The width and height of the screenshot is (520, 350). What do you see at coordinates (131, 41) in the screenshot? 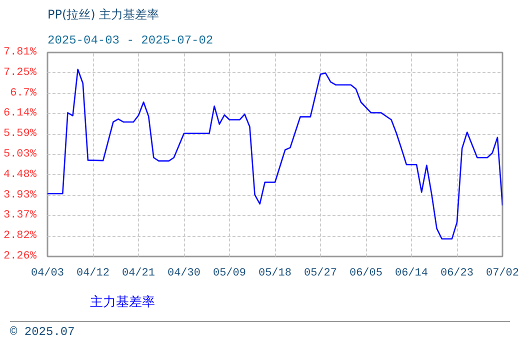
I see `chart-subtitle: 2025-04-03 - 2025-07-02` at bounding box center [131, 41].